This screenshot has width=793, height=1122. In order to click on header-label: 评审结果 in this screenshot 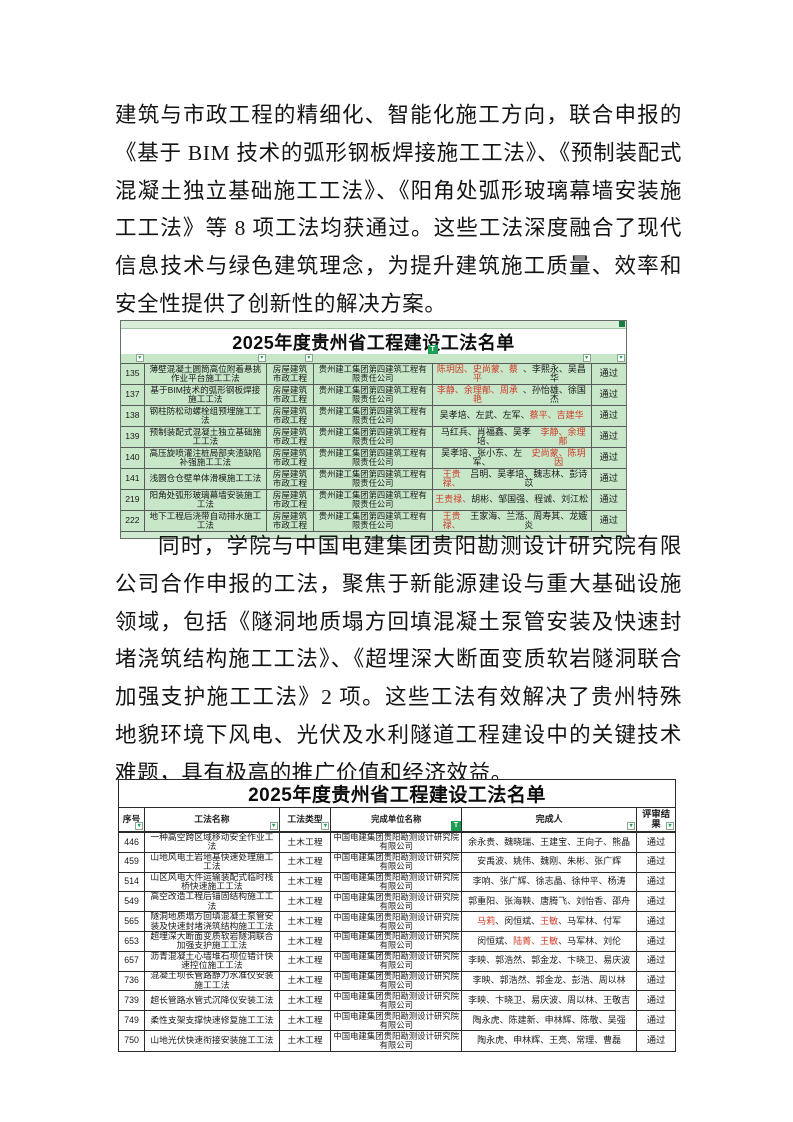, I will do `click(656, 819)`.